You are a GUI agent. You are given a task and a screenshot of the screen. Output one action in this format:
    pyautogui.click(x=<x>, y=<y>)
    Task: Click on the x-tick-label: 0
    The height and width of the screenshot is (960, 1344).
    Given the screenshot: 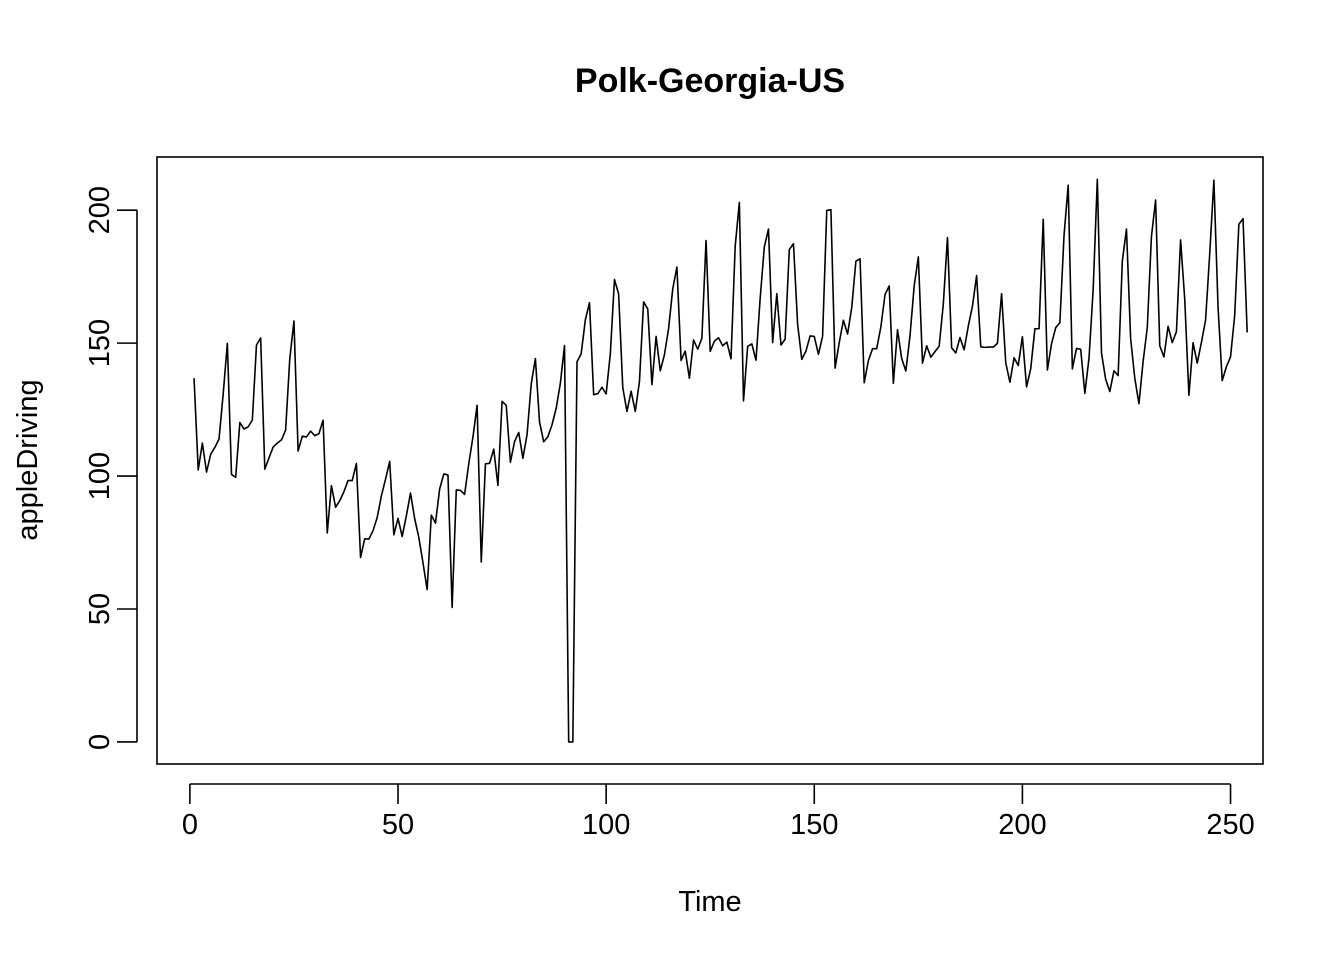 What is the action you would take?
    pyautogui.click(x=190, y=825)
    